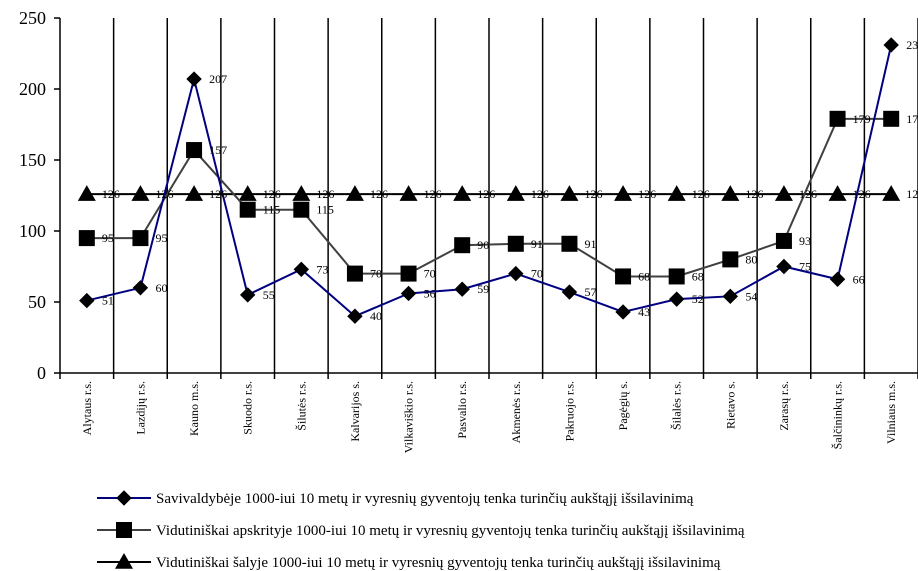 The width and height of the screenshot is (918, 571). Describe the element at coordinates (730, 405) in the screenshot. I see `x-category-label: Rietavo s.` at that location.